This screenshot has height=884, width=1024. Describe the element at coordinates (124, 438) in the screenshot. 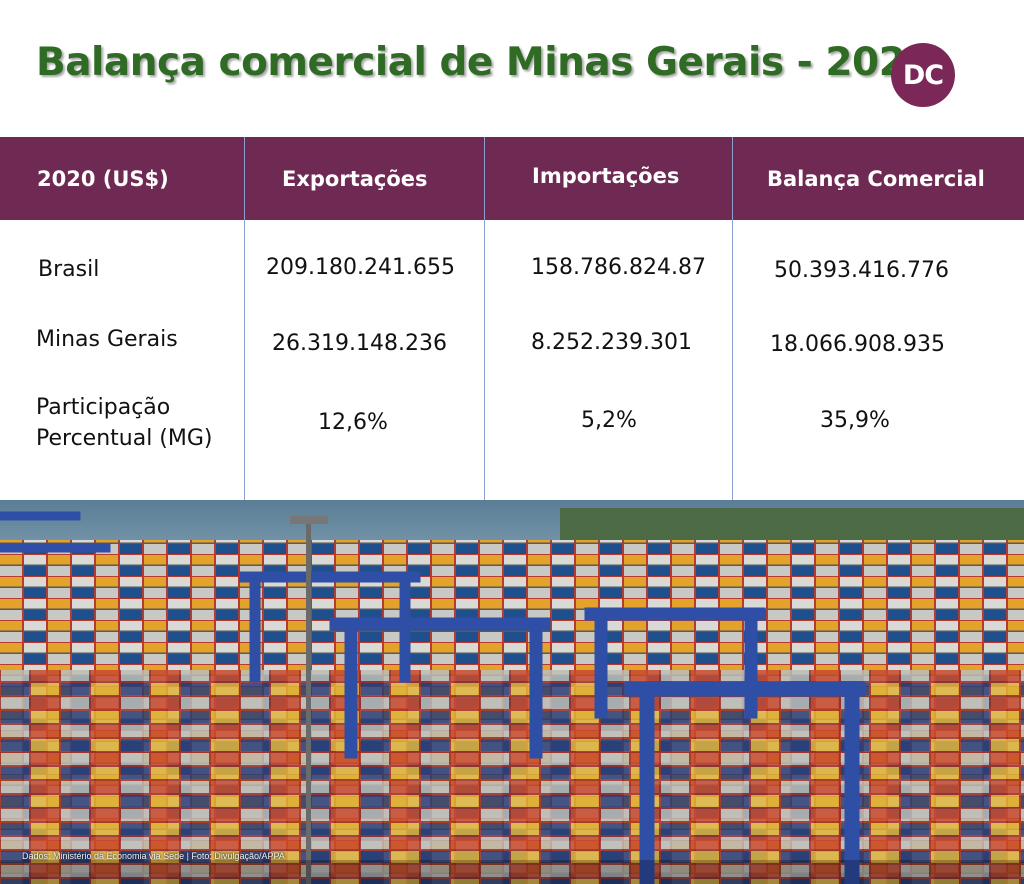

I see `row-label-line: Percentual (MG)` at that location.